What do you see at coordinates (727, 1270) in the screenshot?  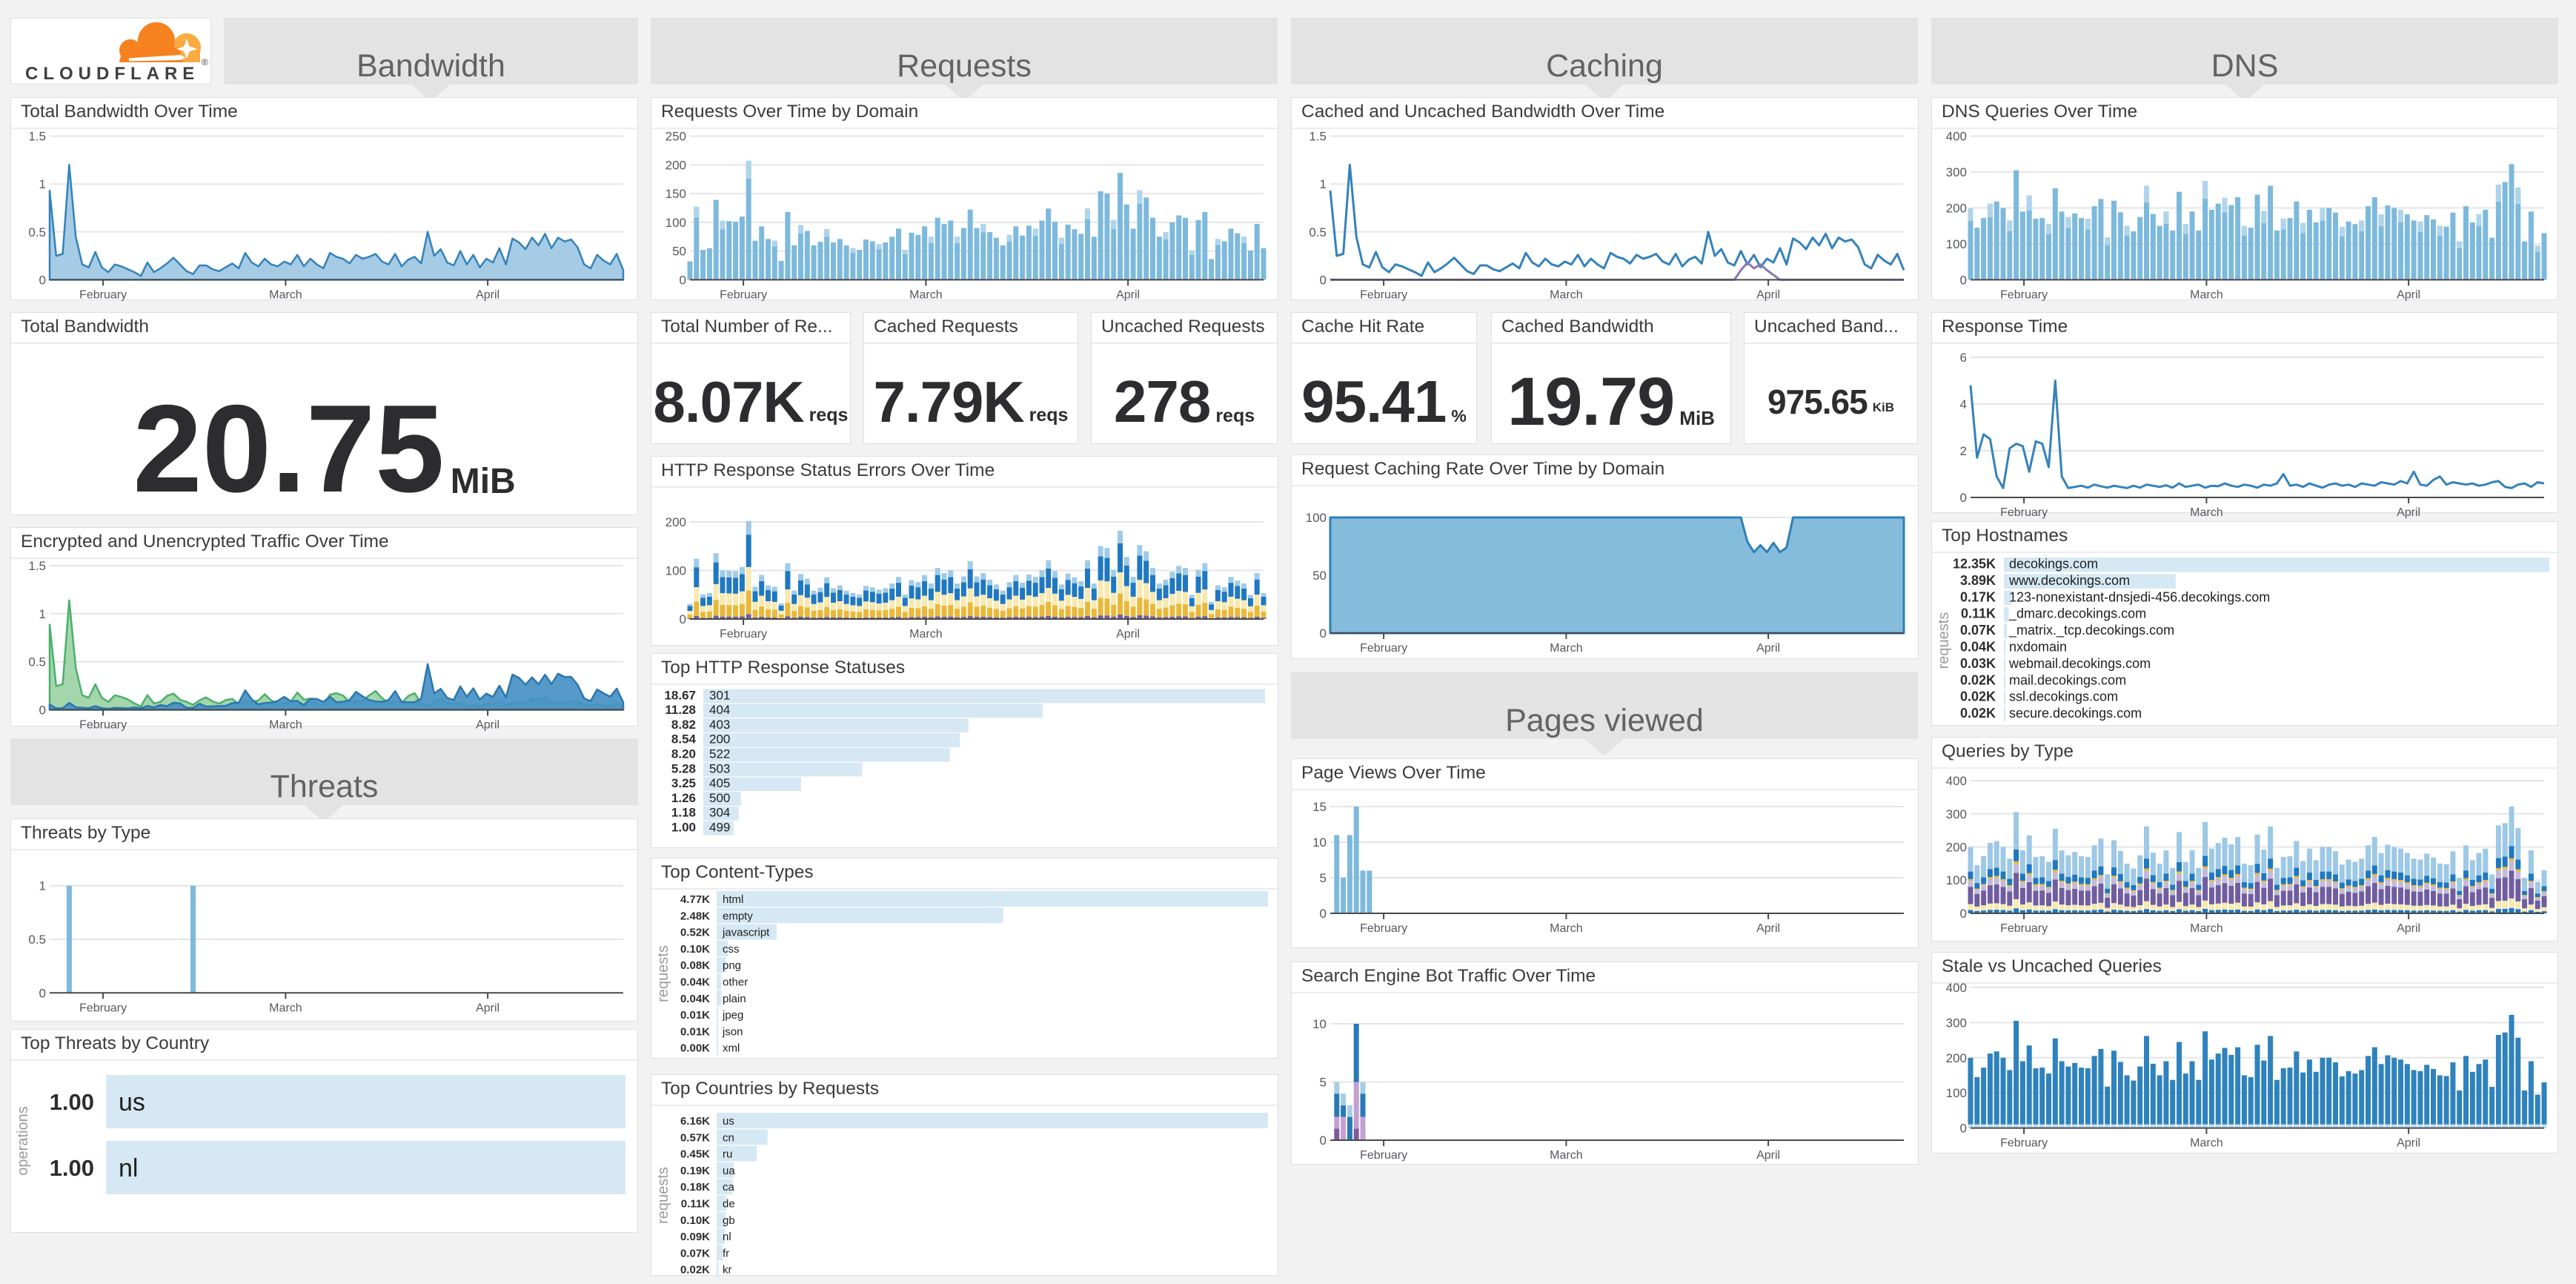 I see `svg-text: kr` at bounding box center [727, 1270].